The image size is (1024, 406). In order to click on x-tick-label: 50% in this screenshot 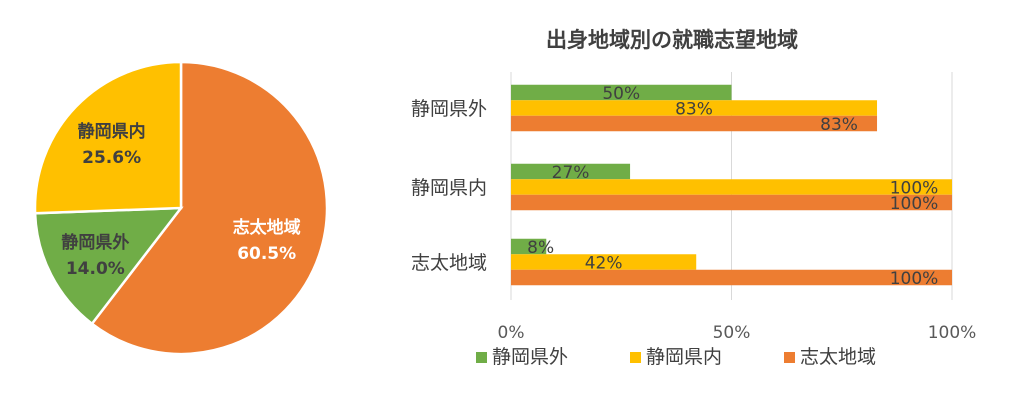, I will do `click(732, 333)`.